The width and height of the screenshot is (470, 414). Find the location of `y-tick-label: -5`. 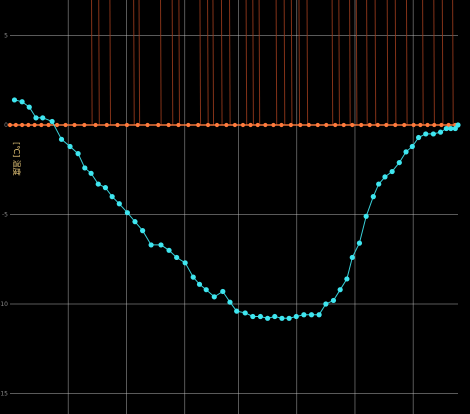

y-tick-label: -5 is located at coordinates (5, 215).